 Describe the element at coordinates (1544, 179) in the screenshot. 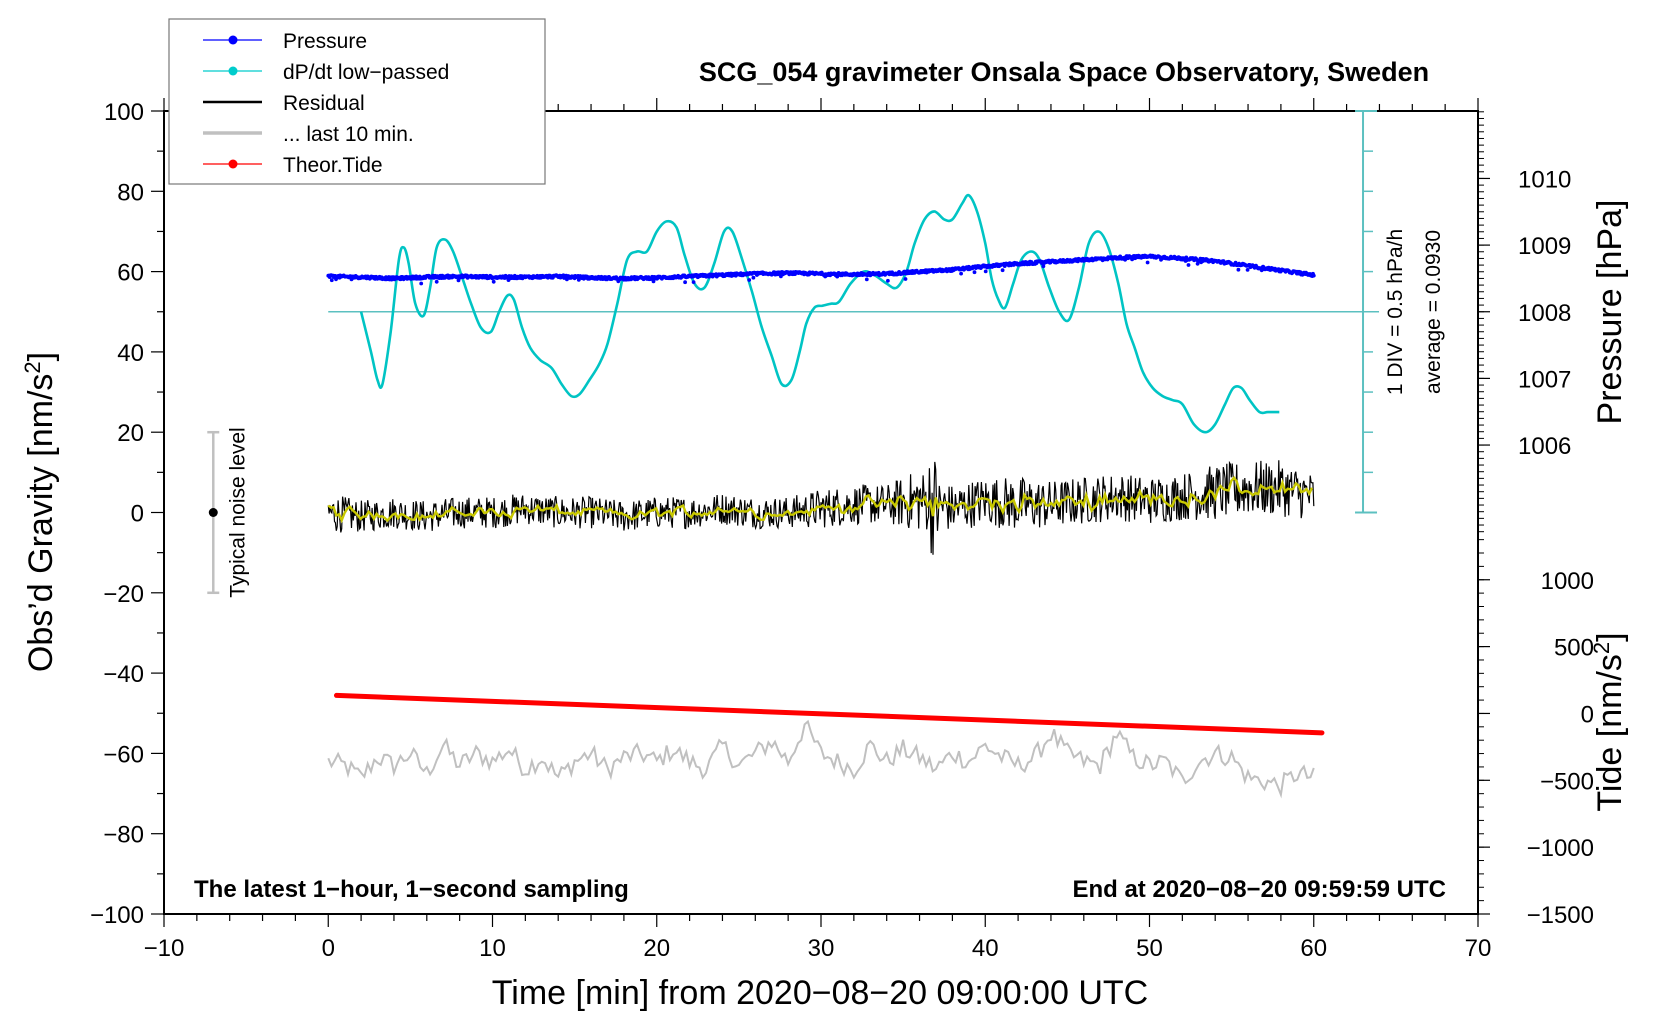

I see `pressure-tick-label: 1010` at that location.